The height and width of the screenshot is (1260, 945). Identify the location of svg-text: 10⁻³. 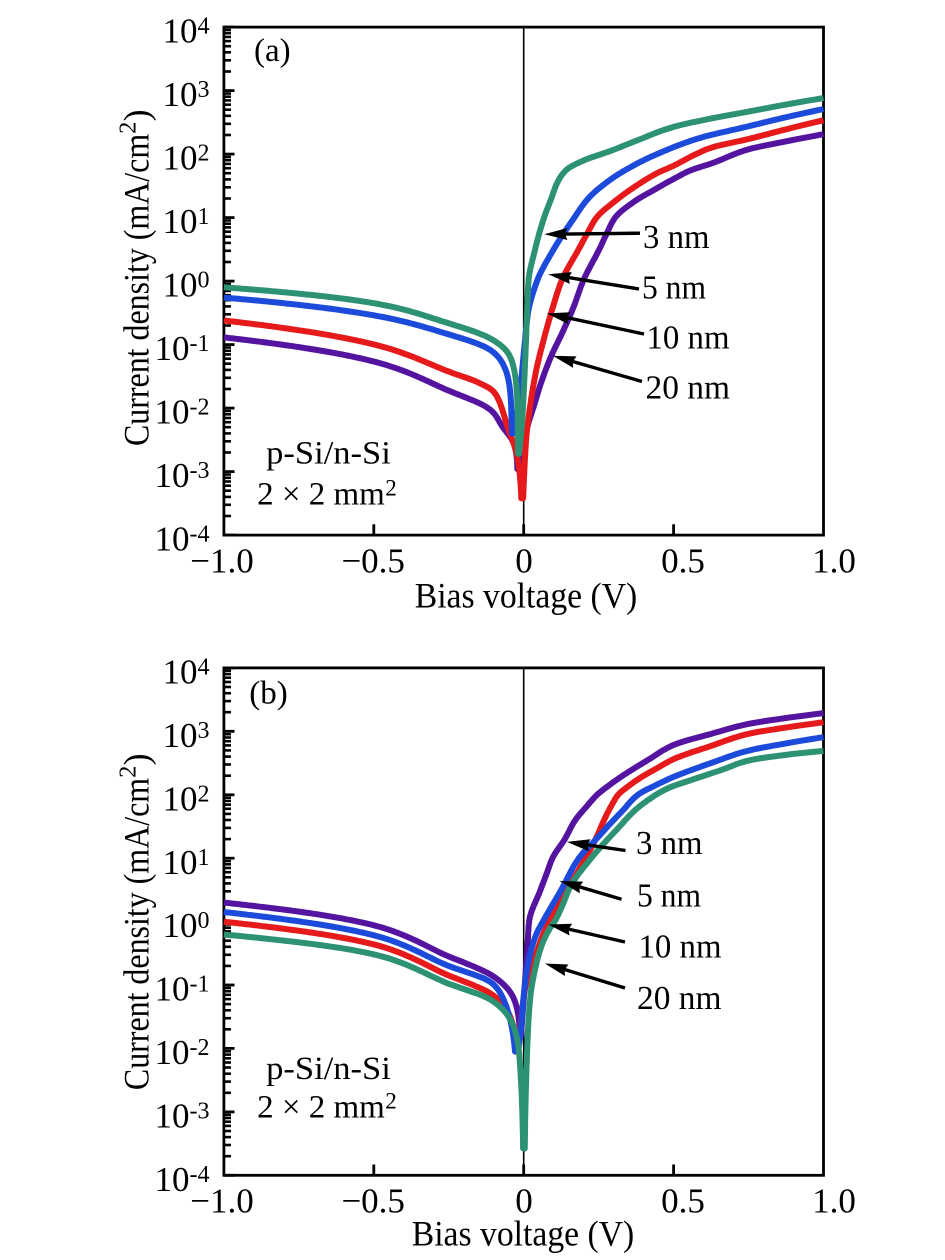
(182, 475).